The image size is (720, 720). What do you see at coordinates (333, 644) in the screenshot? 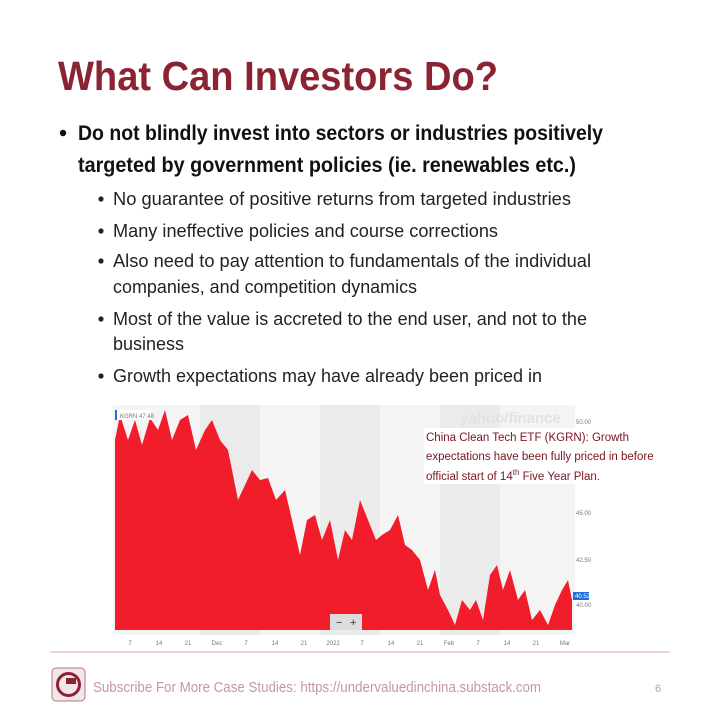
I see `x-label: 2022` at bounding box center [333, 644].